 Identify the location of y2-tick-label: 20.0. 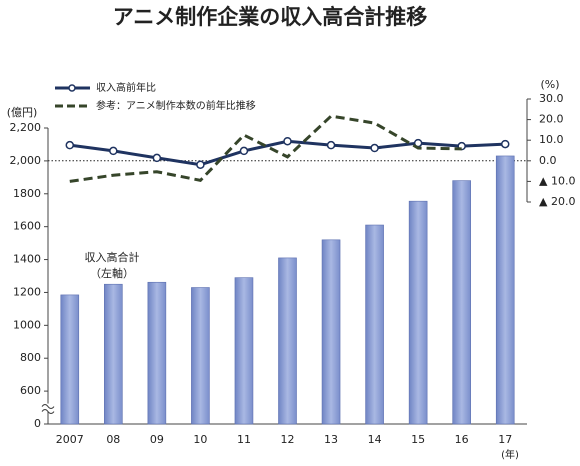
(551, 119).